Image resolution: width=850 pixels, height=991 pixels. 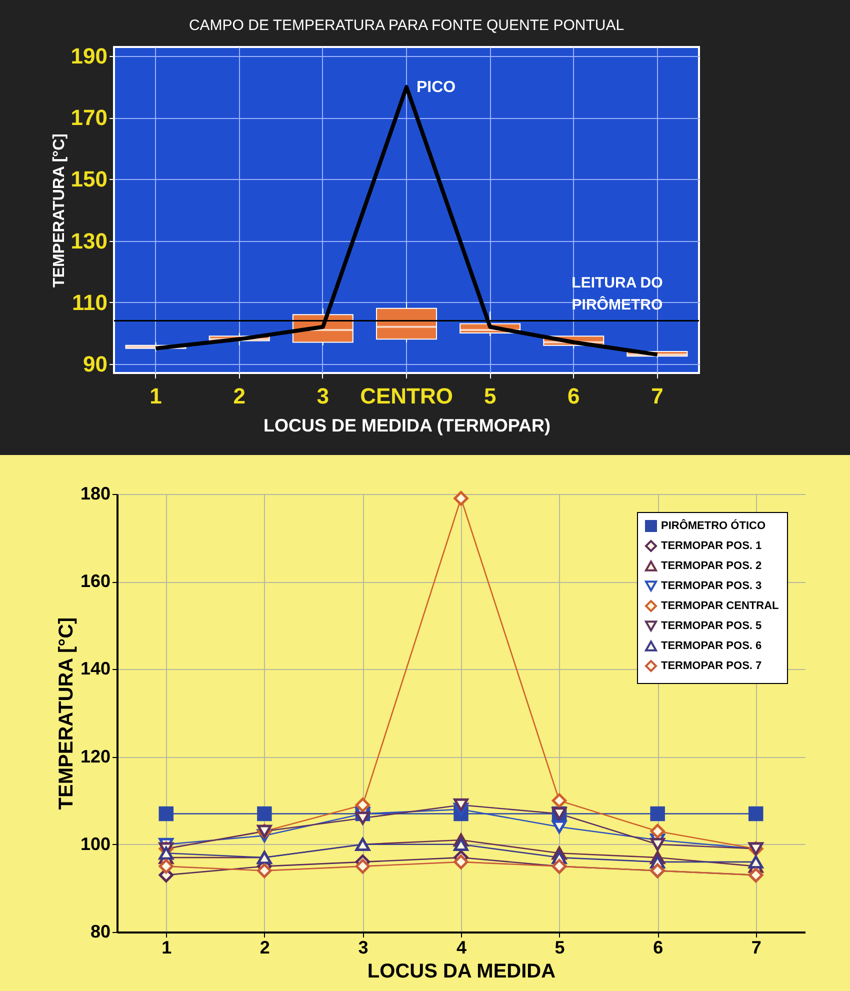 What do you see at coordinates (711, 586) in the screenshot?
I see `legend-label: TERMOPAR POS. 3` at bounding box center [711, 586].